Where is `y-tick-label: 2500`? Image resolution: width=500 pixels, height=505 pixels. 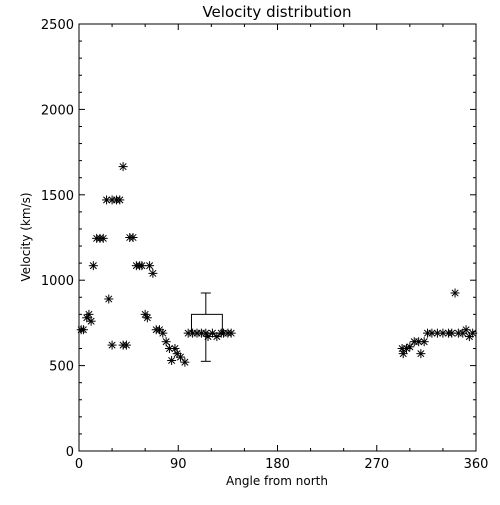
y-tick-label: 2500 is located at coordinates (57, 25).